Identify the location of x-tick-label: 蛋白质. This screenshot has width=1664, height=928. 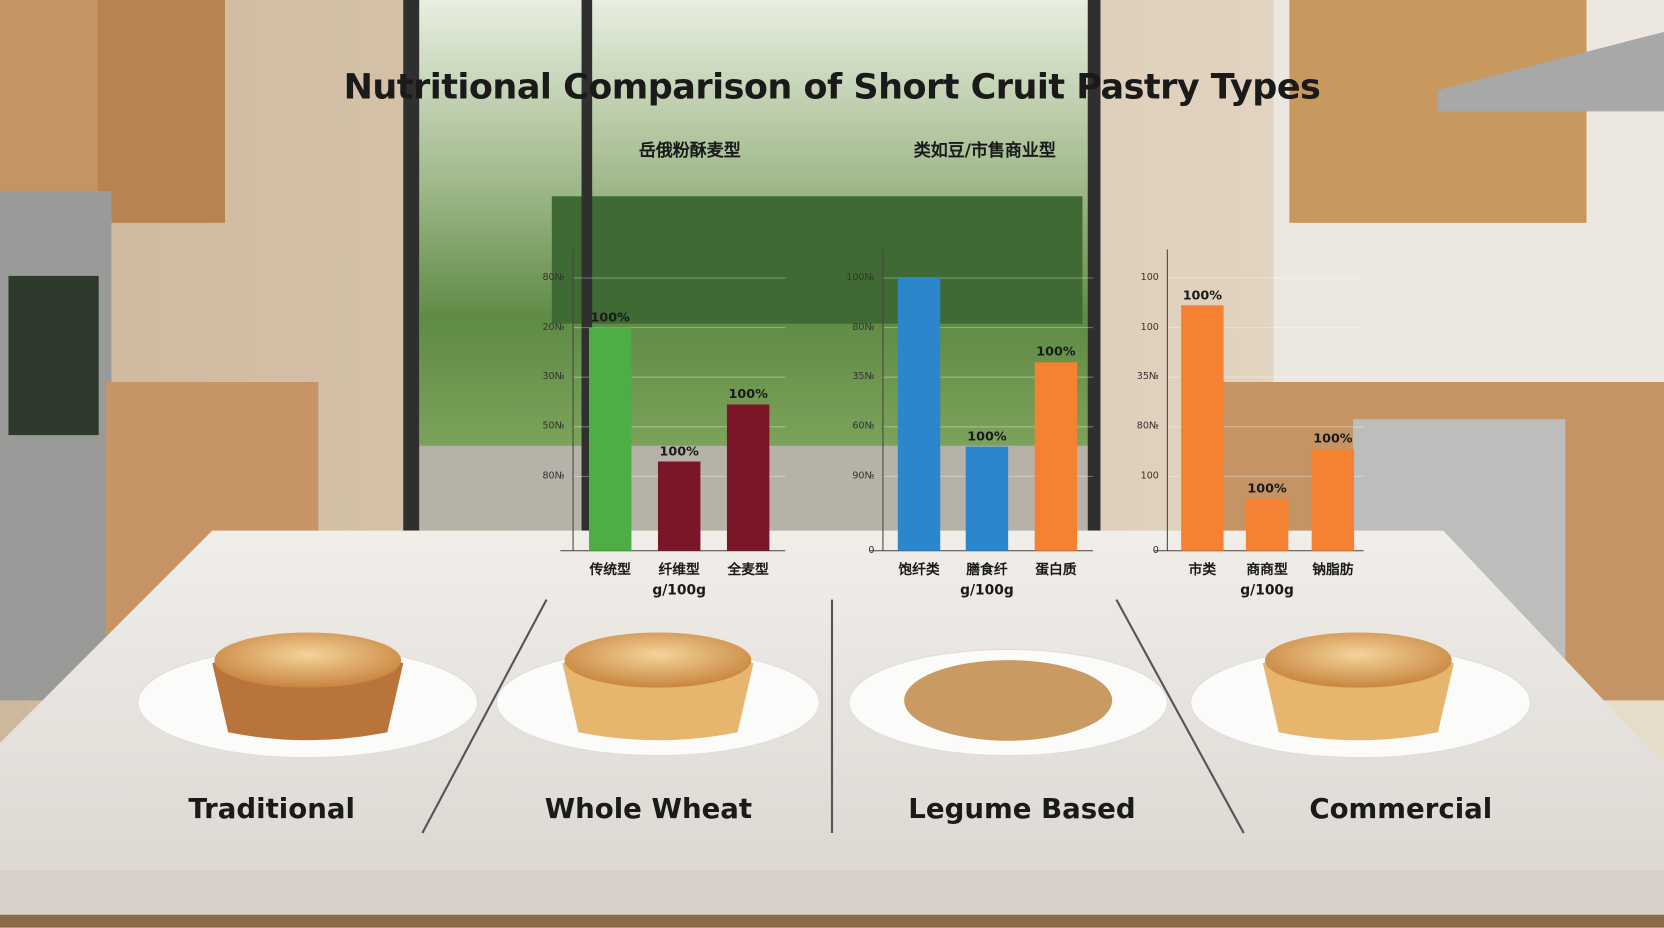
(1056, 570).